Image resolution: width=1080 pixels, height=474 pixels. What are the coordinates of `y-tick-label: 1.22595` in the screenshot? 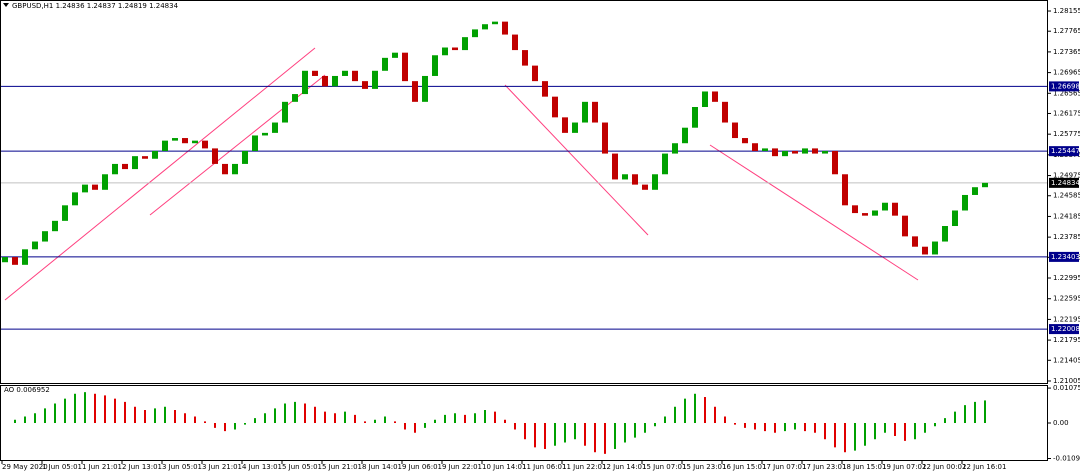 It's located at (1066, 299).